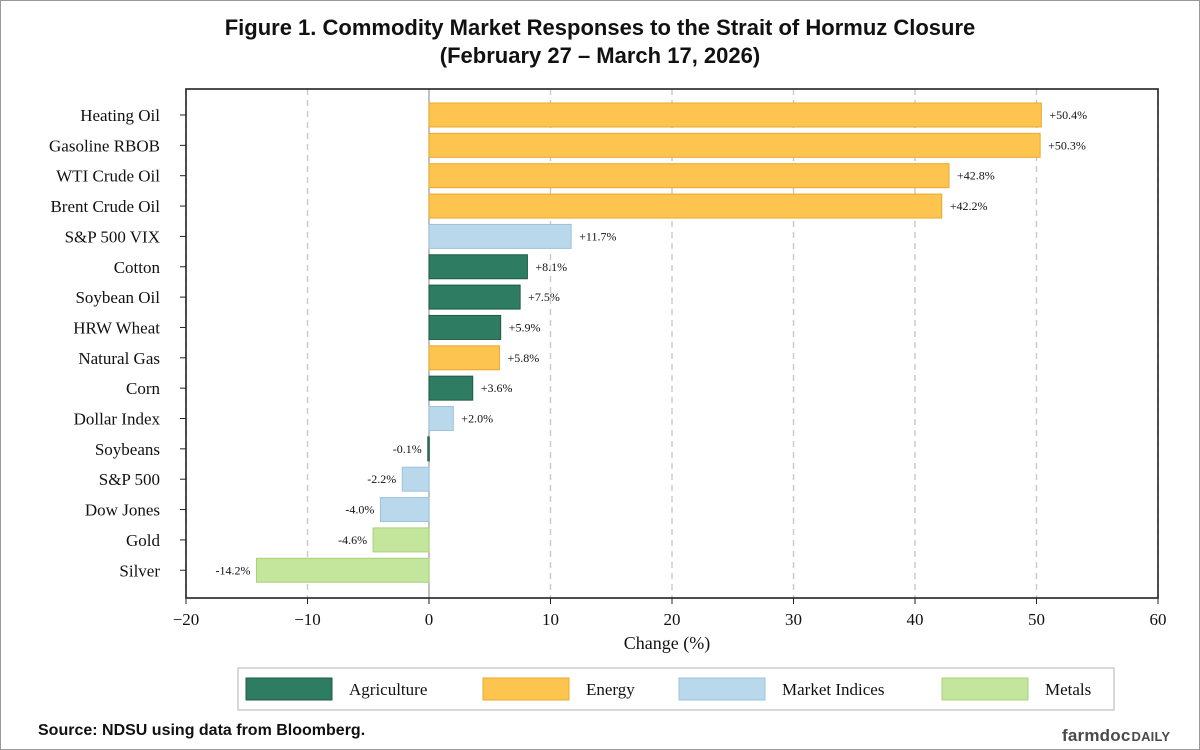  Describe the element at coordinates (1067, 145) in the screenshot. I see `data-label: +50.3%` at that location.